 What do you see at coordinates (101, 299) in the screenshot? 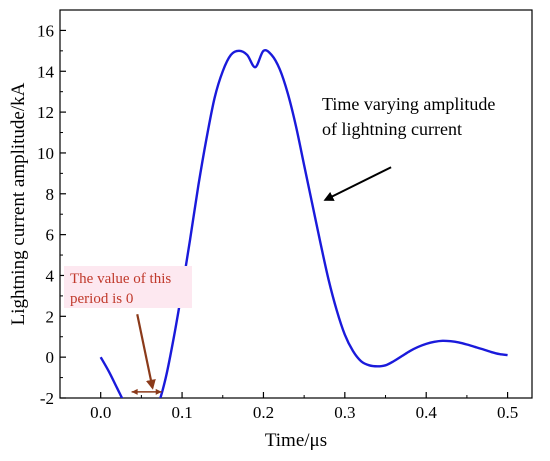
I see `annotation-text: period is 0` at bounding box center [101, 299].